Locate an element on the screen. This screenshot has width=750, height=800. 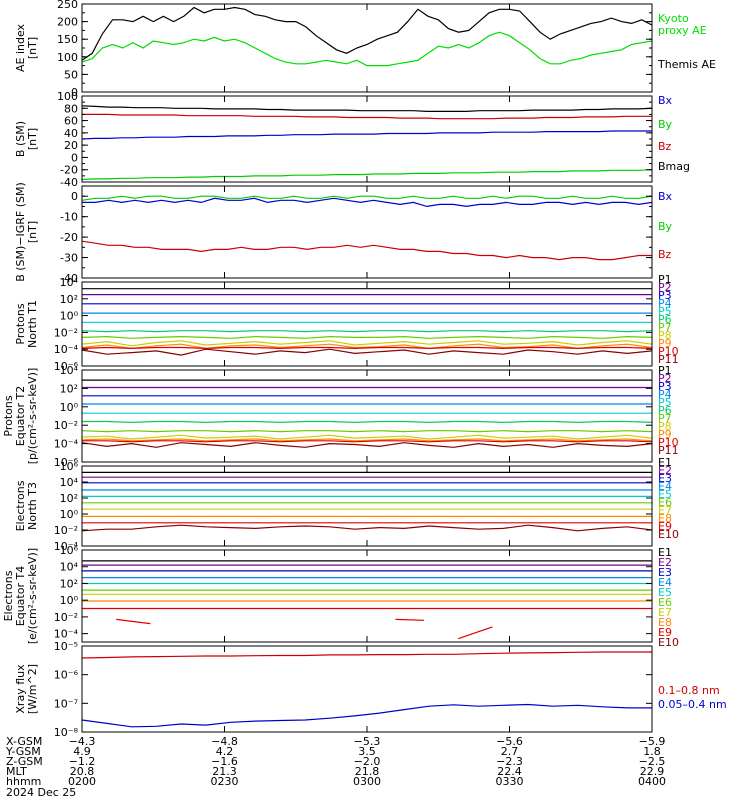
y-axis-label: B (SM)−IGRF (SM) is located at coordinates (20, 232).